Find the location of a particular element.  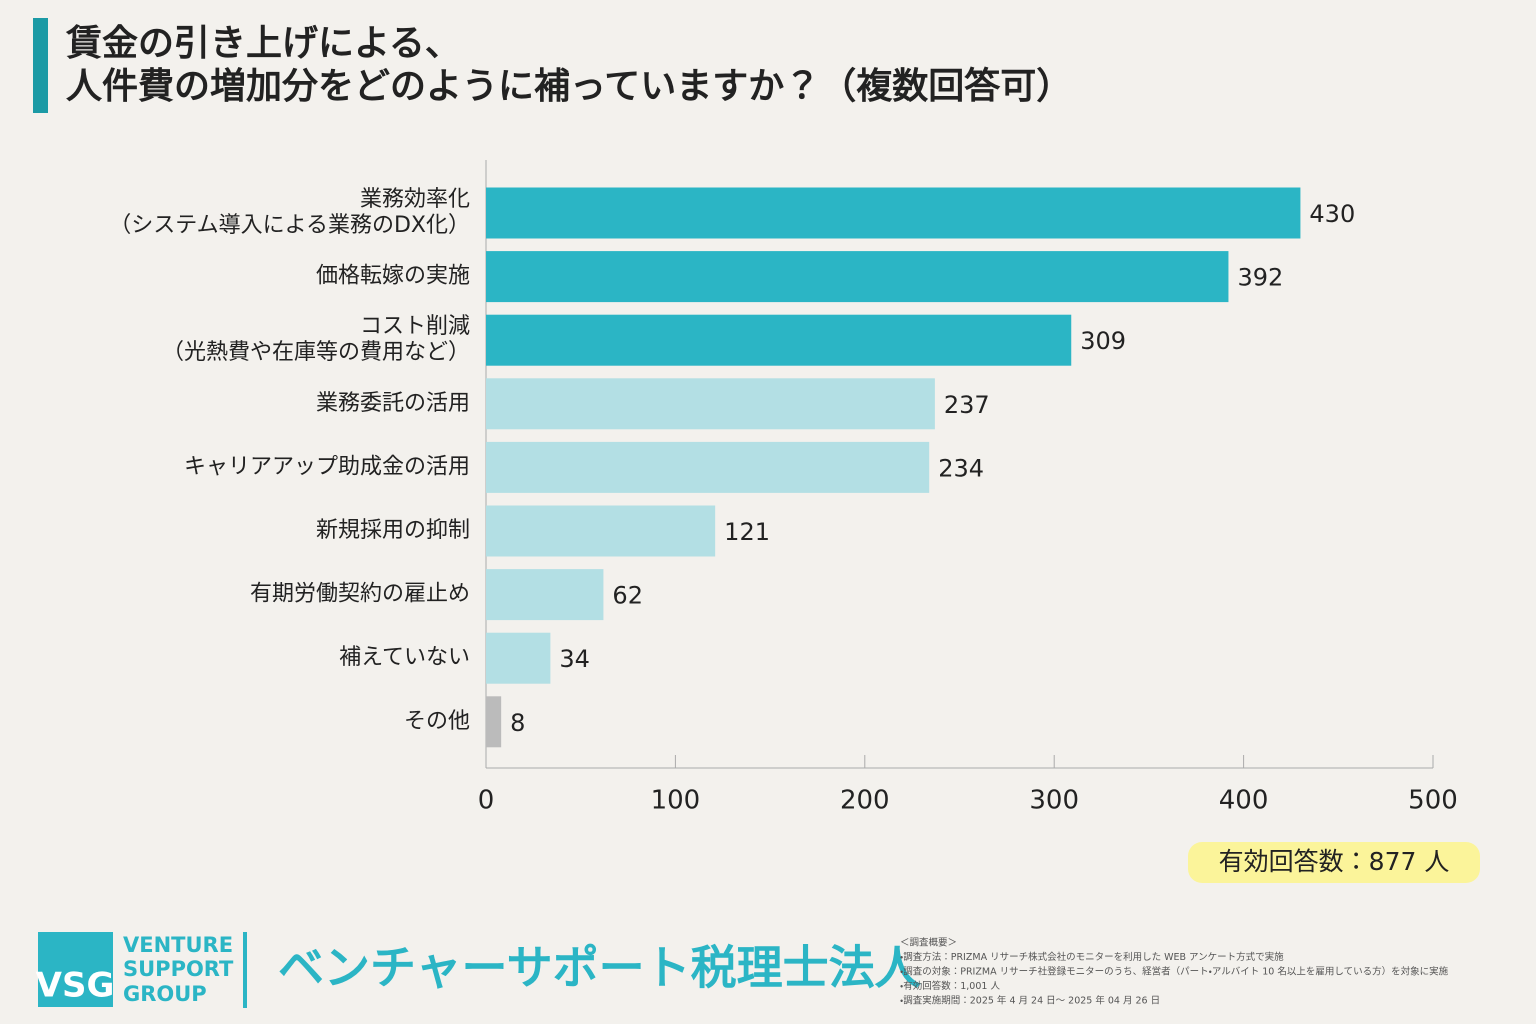

y-tick-label: その他 is located at coordinates (437, 721).